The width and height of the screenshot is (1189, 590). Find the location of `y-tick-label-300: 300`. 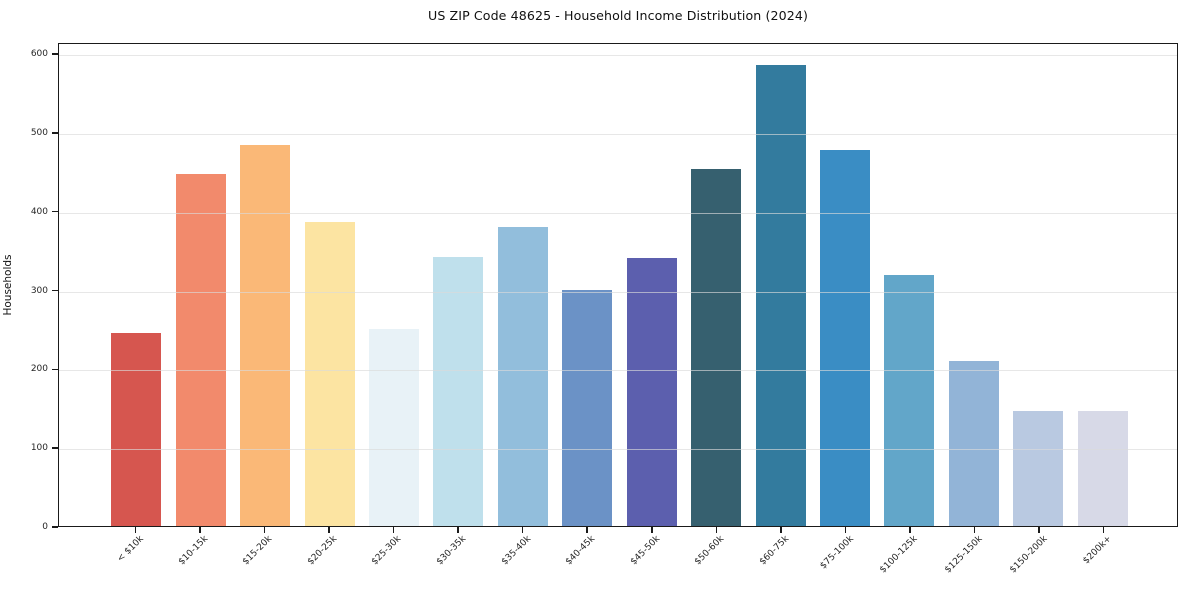

y-tick-label-300: 300 is located at coordinates (39, 290).